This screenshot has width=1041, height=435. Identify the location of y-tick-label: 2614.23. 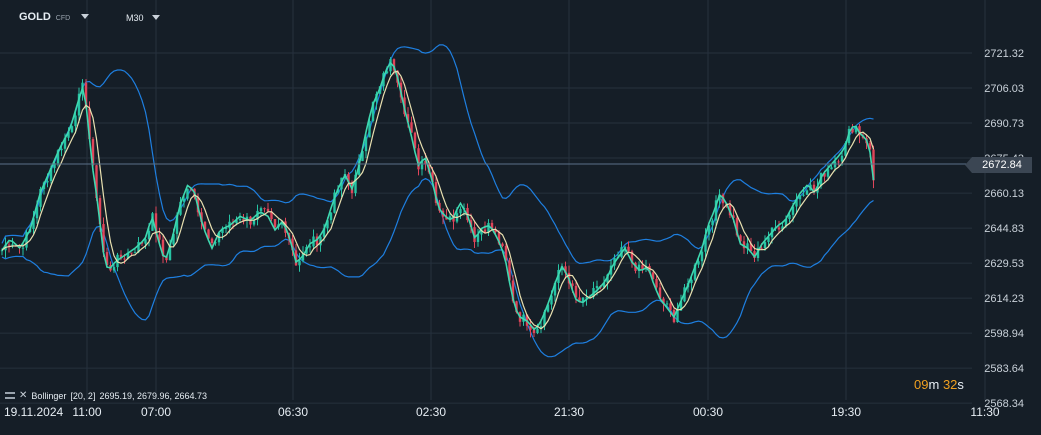
(1004, 299).